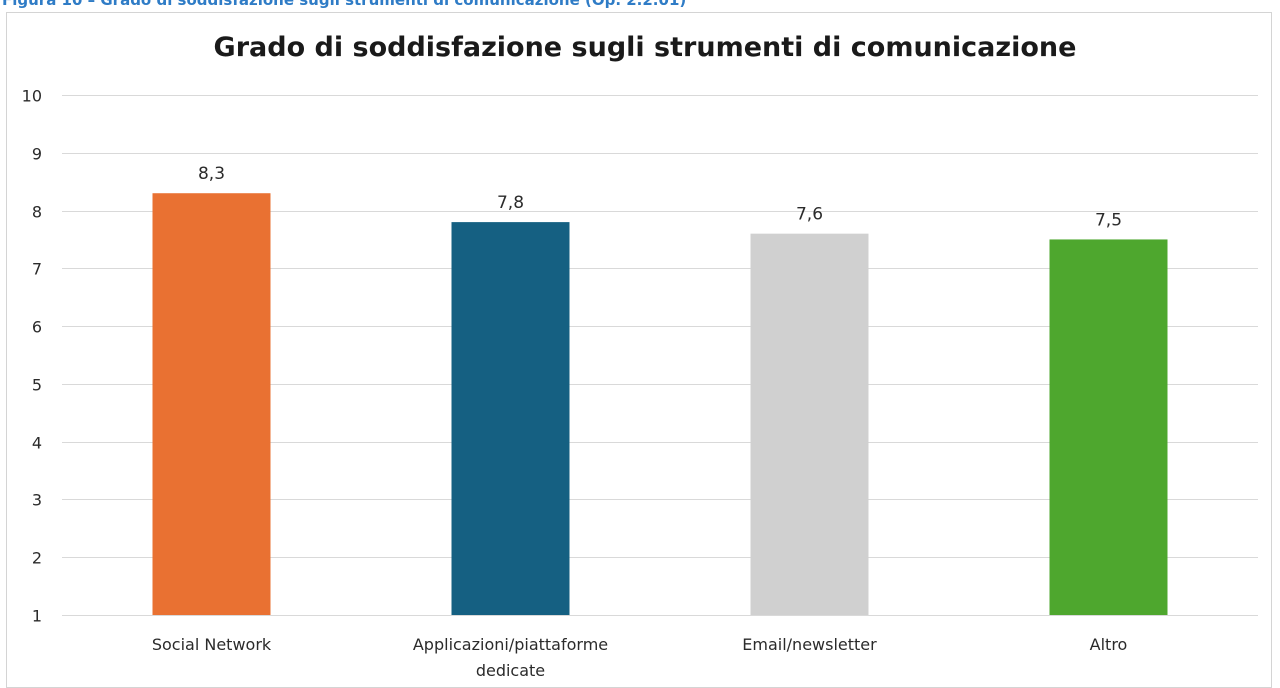  Describe the element at coordinates (212, 644) in the screenshot. I see `category-label-0: Social Network` at that location.